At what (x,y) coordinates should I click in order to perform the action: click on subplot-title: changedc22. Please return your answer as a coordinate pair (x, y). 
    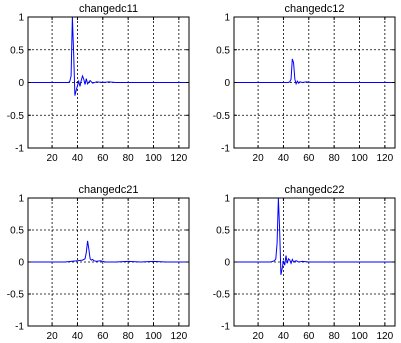
    Looking at the image, I should click on (315, 190).